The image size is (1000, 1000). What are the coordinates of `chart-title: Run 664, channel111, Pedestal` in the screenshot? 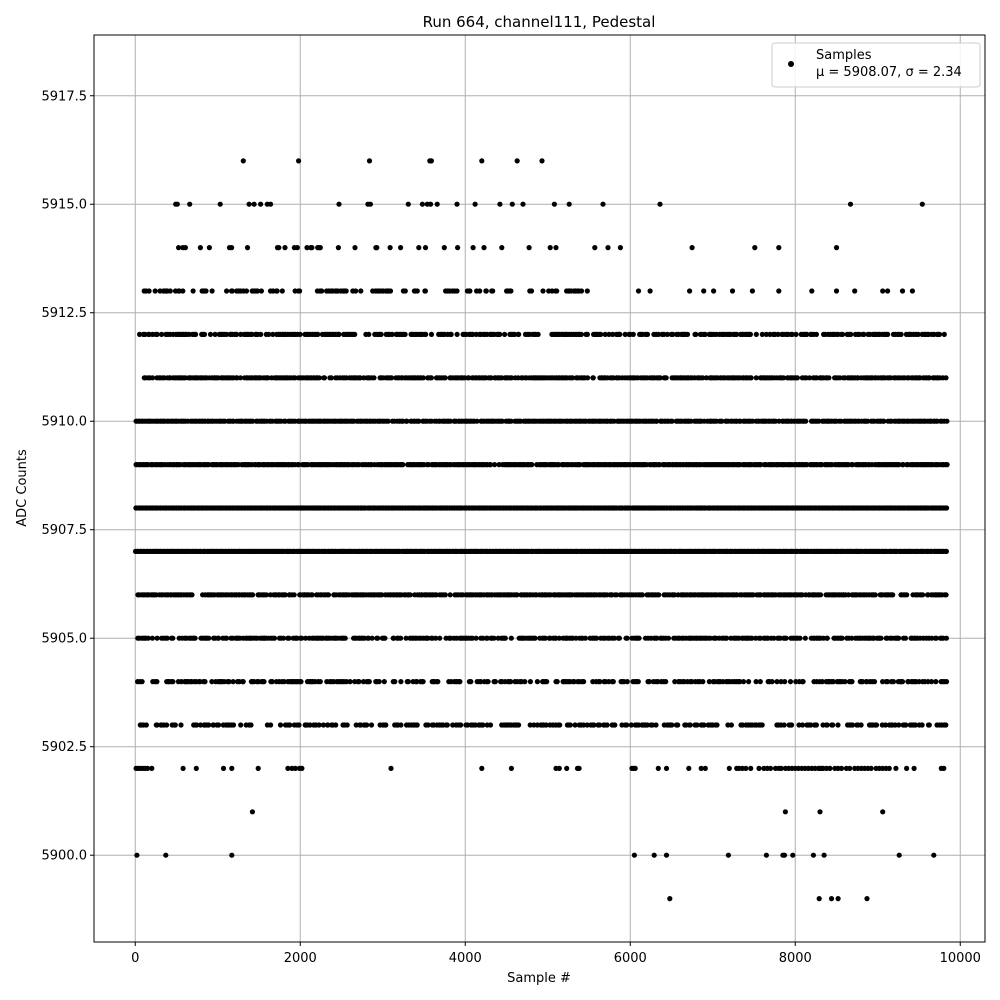 It's located at (539, 22).